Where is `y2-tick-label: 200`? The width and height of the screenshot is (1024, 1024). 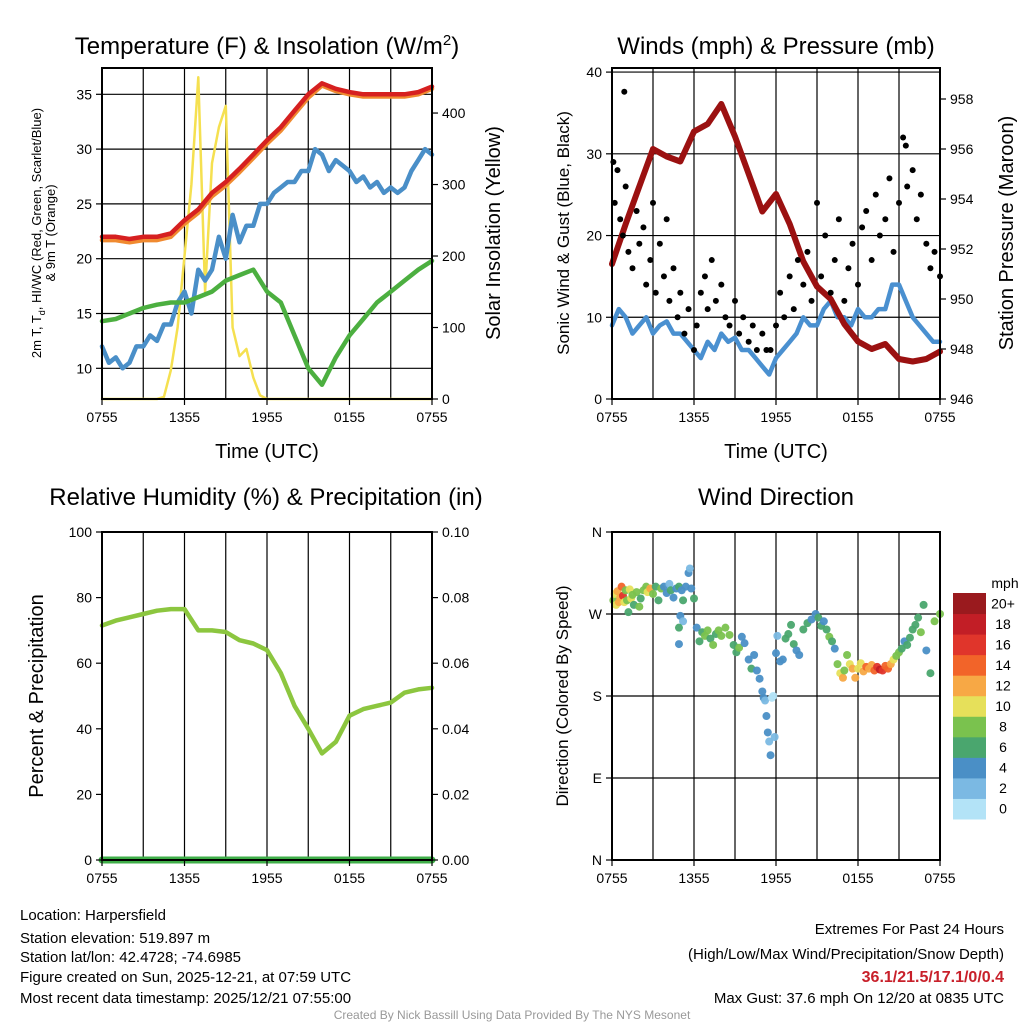
y2-tick-label: 200 is located at coordinates (454, 256).